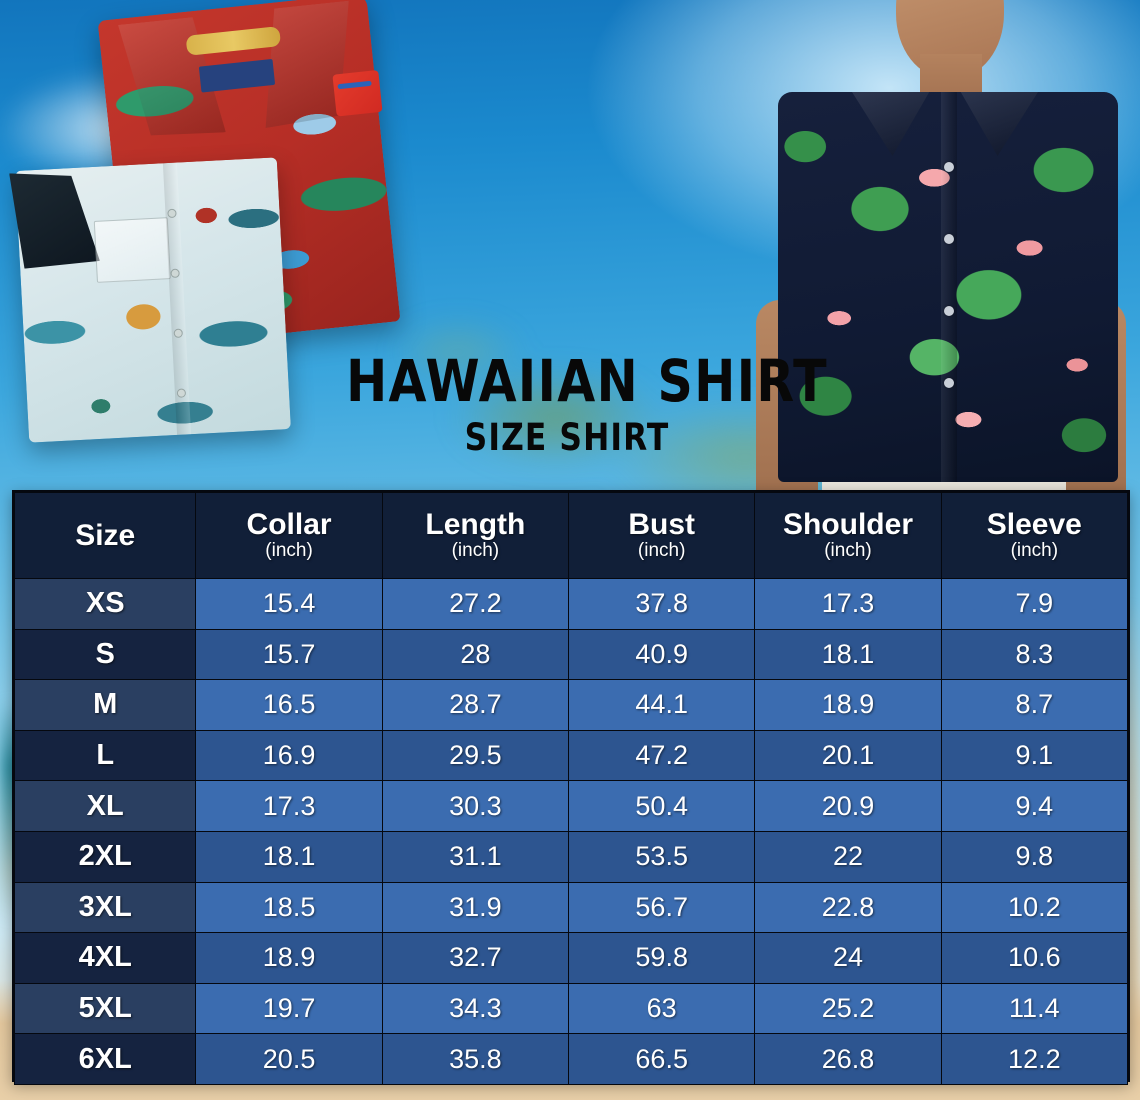  What do you see at coordinates (289, 958) in the screenshot?
I see `cell-collar: 18.9` at bounding box center [289, 958].